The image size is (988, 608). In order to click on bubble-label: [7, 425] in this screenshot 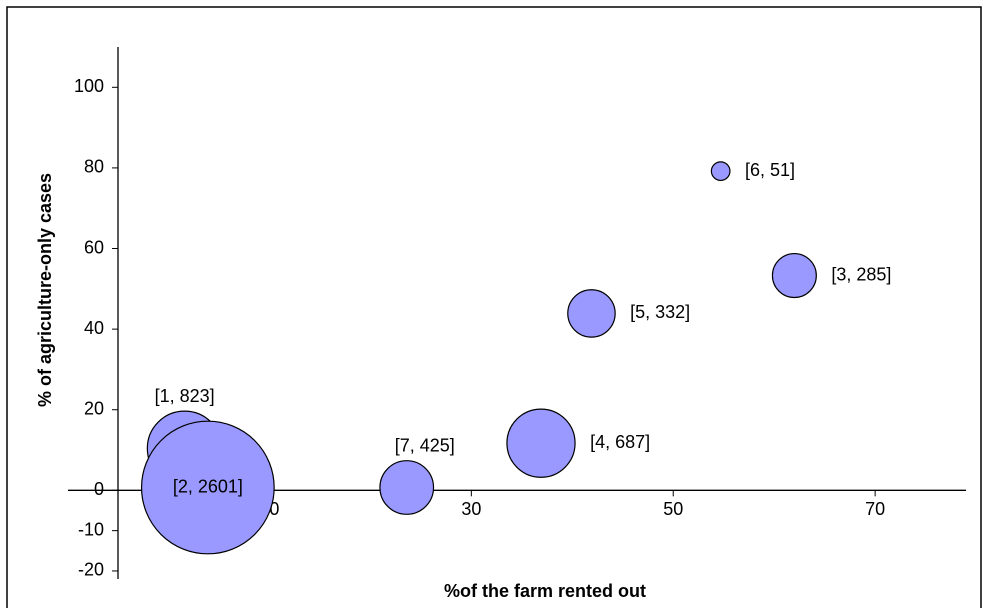, I will do `click(425, 445)`.